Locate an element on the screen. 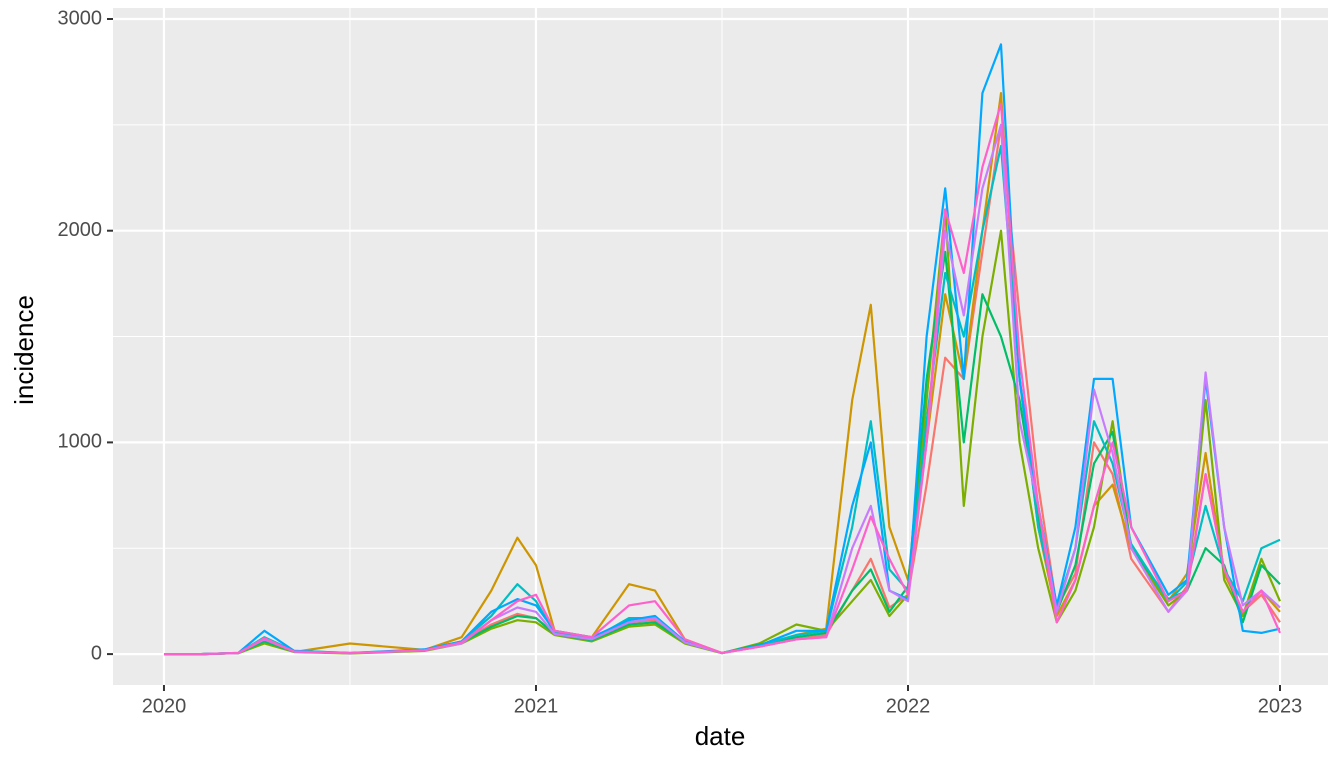 Image resolution: width=1344 pixels, height=768 pixels. y-tick-label: 3000 is located at coordinates (80, 18).